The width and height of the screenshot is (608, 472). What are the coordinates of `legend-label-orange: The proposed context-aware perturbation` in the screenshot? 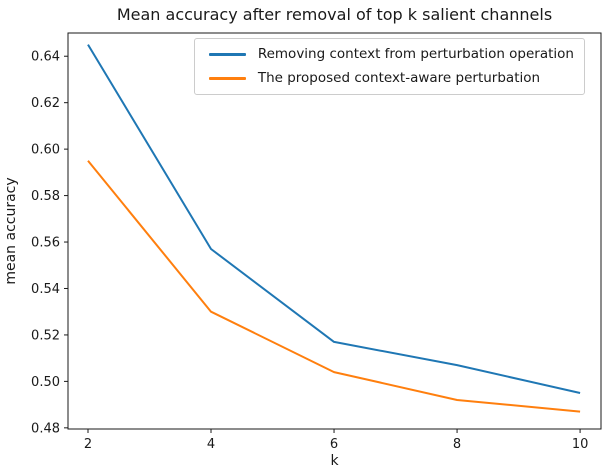 It's located at (399, 78).